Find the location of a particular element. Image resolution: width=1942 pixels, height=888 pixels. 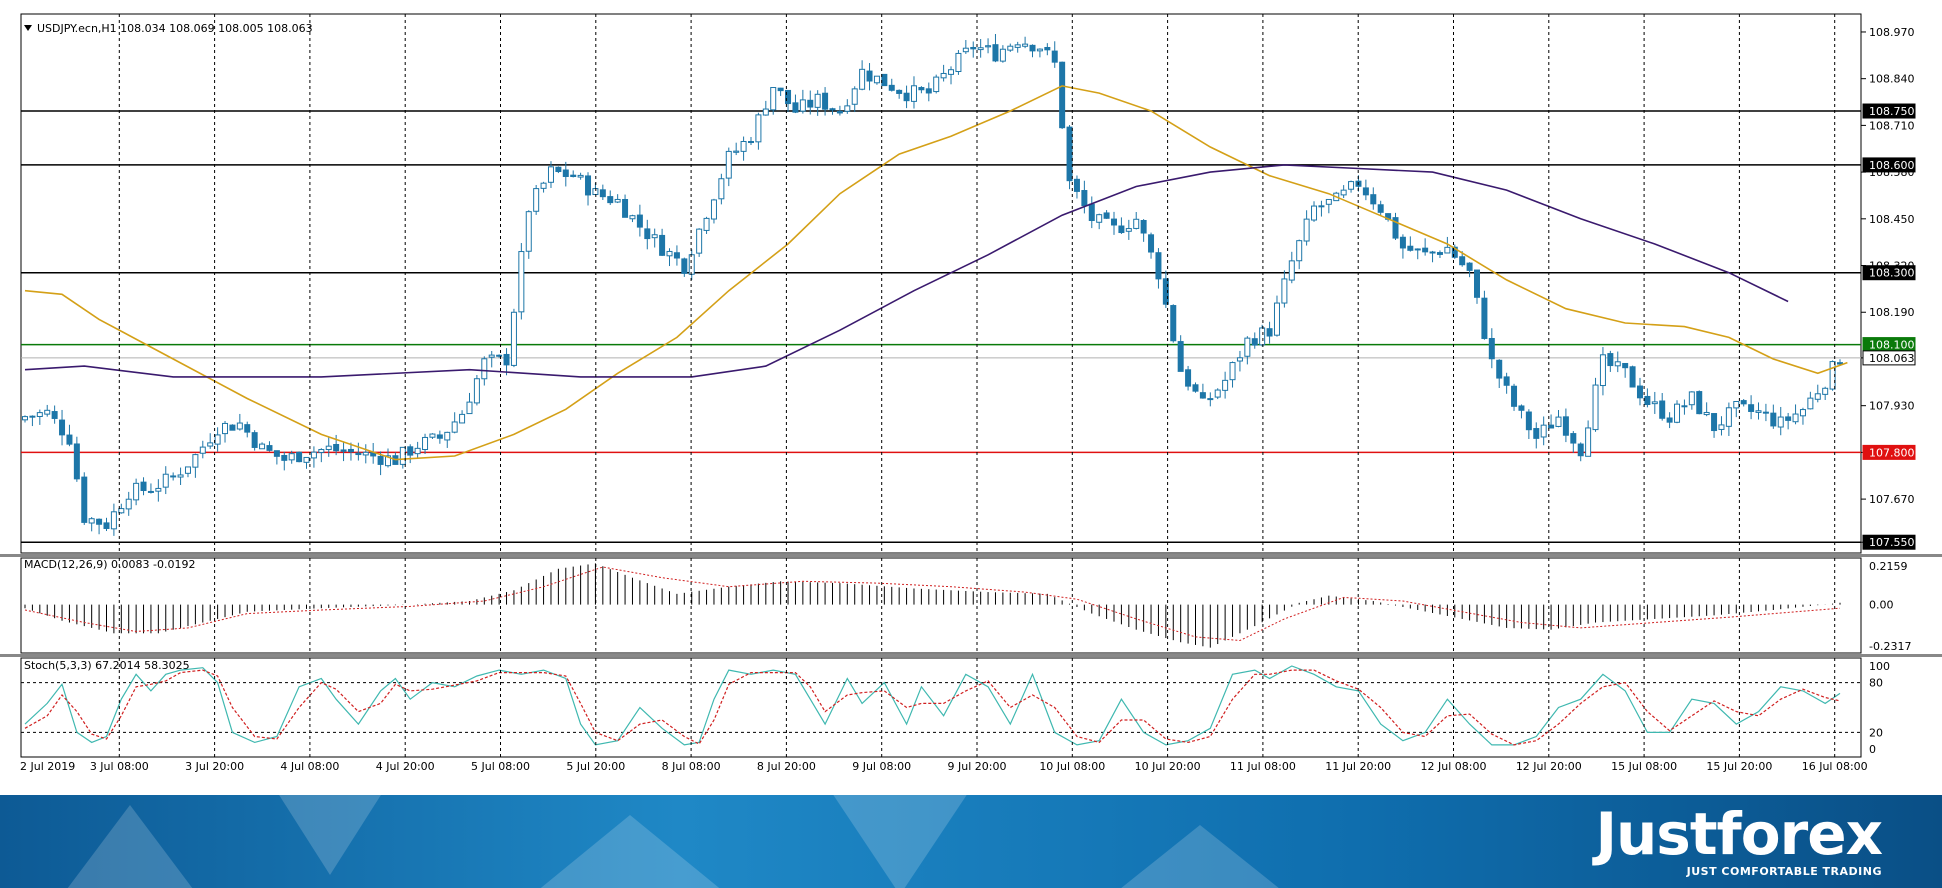

stochastic-signal-line is located at coordinates (932, 707).